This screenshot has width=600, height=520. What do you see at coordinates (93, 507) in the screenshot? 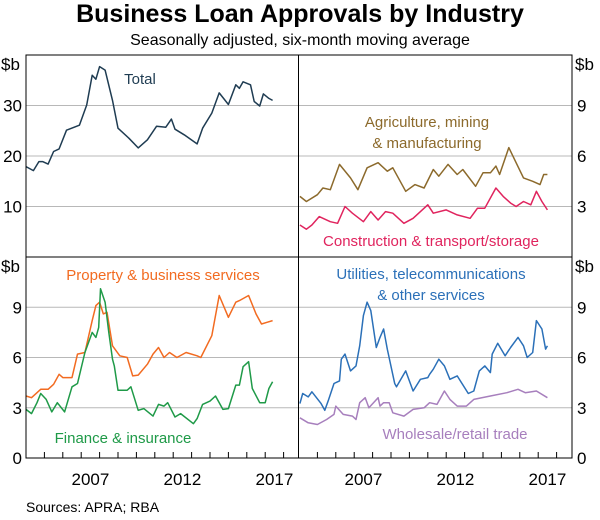
I see `source-note: Sources: APRA; RBA` at bounding box center [93, 507].